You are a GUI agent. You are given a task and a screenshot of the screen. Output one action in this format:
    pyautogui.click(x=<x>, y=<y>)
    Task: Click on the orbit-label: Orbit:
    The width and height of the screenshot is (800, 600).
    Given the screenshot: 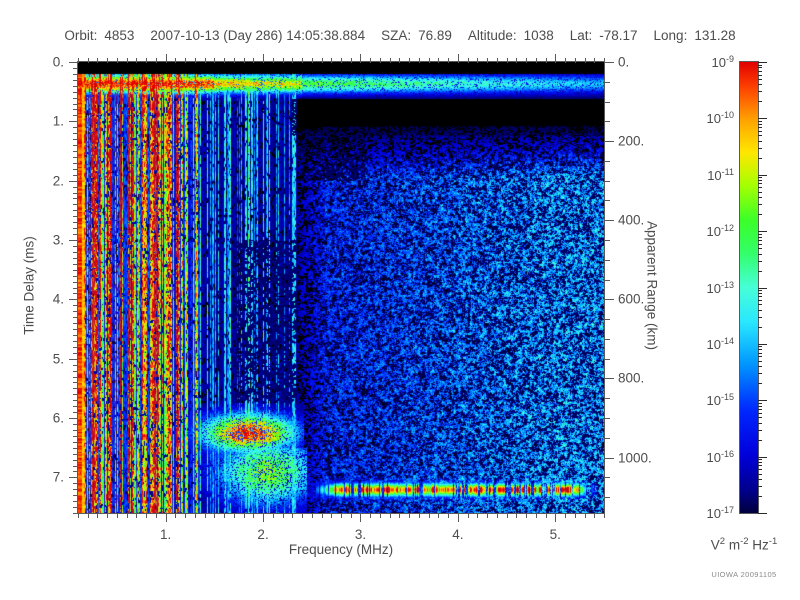 What is the action you would take?
    pyautogui.click(x=81, y=35)
    